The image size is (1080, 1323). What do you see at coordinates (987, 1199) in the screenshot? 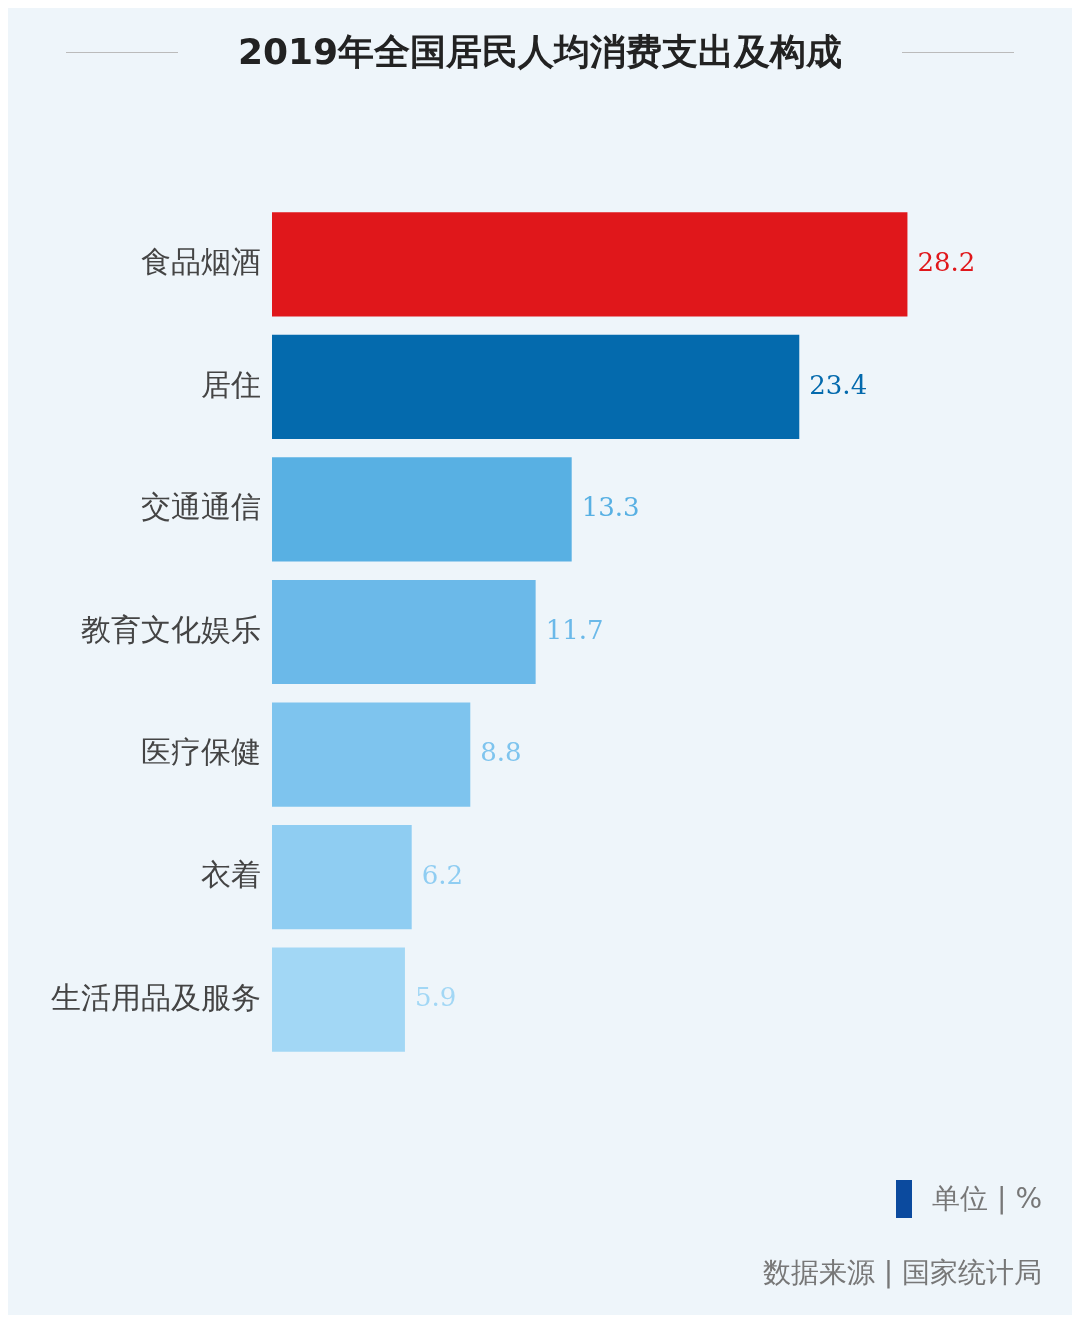
I see `text: 单位 | %` at bounding box center [987, 1199].